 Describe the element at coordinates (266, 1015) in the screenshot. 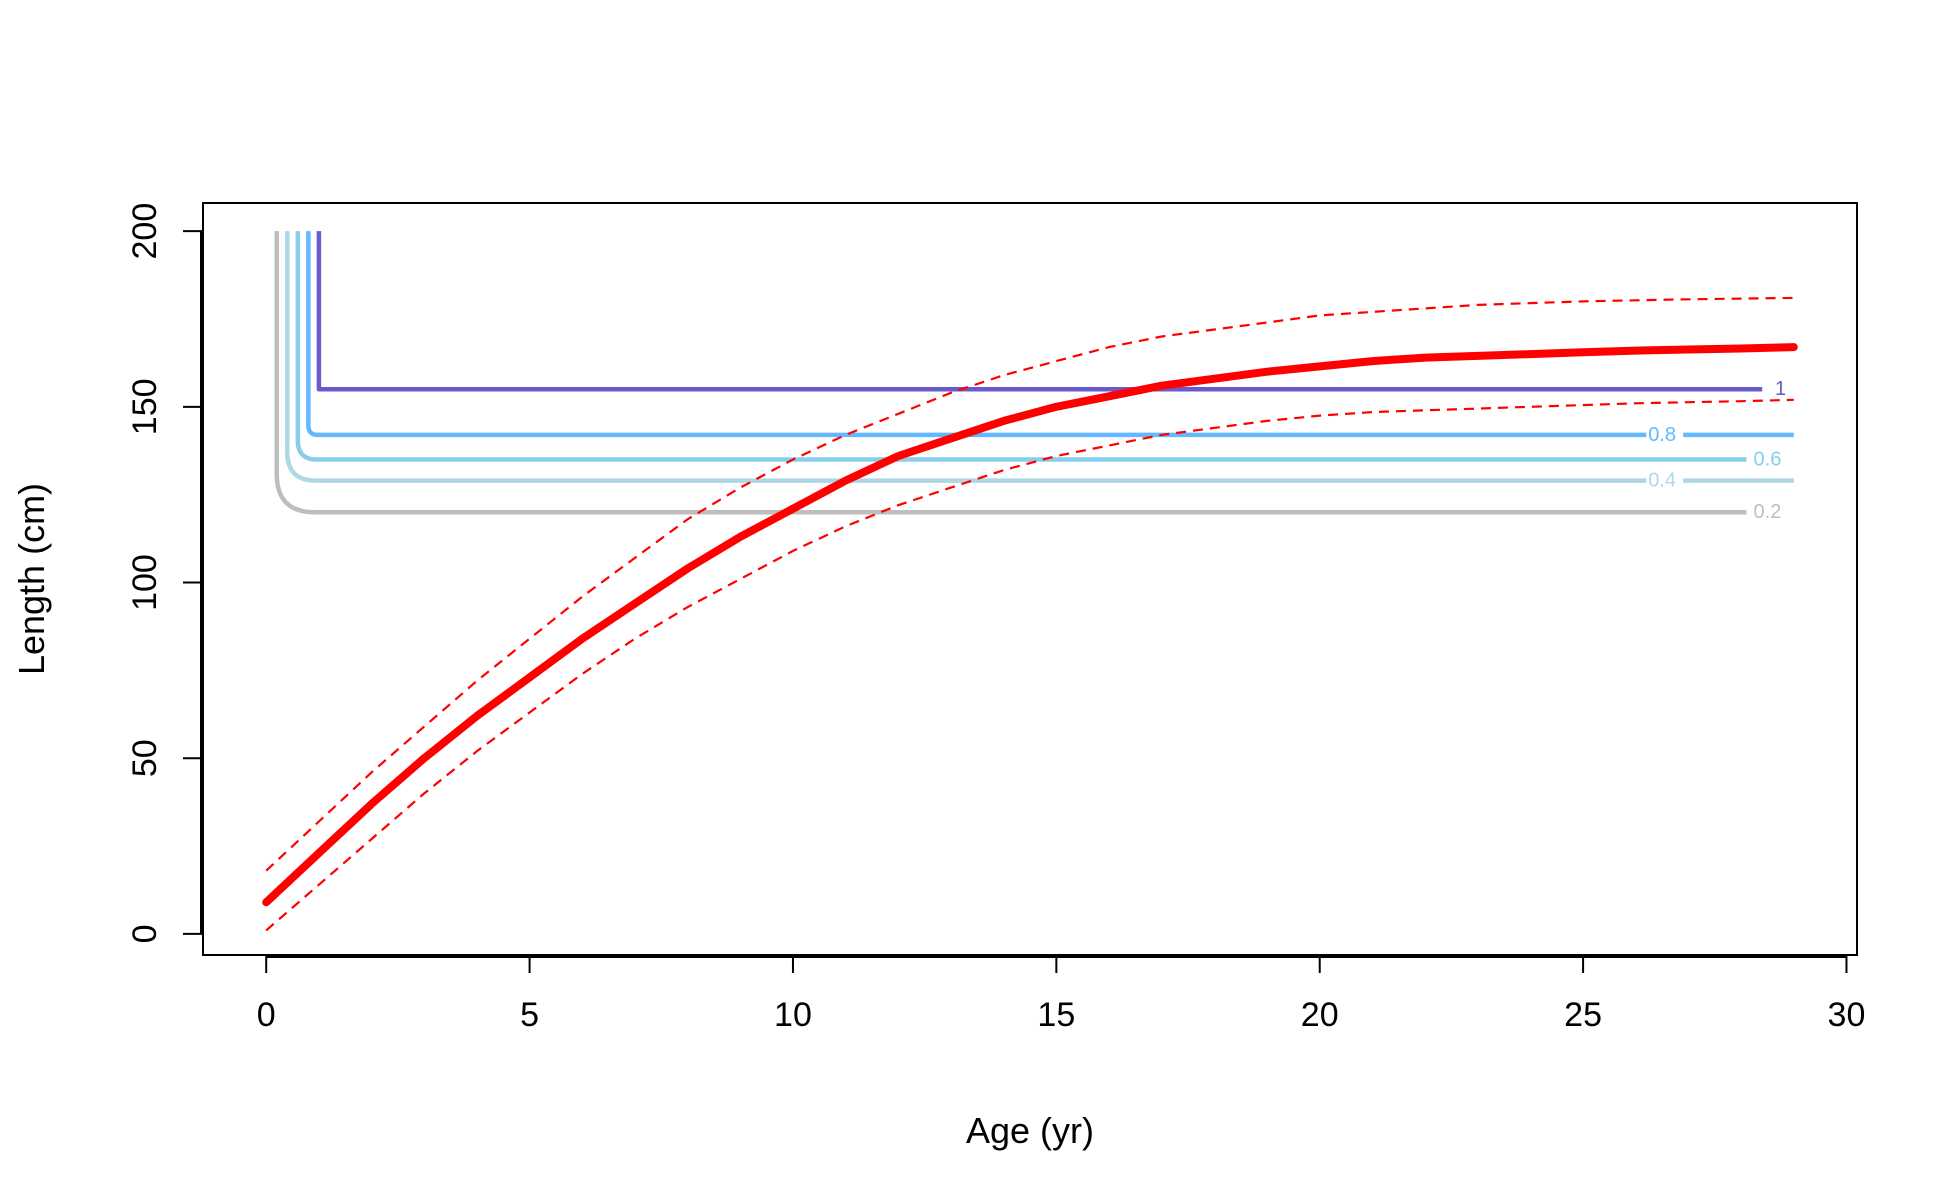

I see `x-tick-label: 0` at that location.